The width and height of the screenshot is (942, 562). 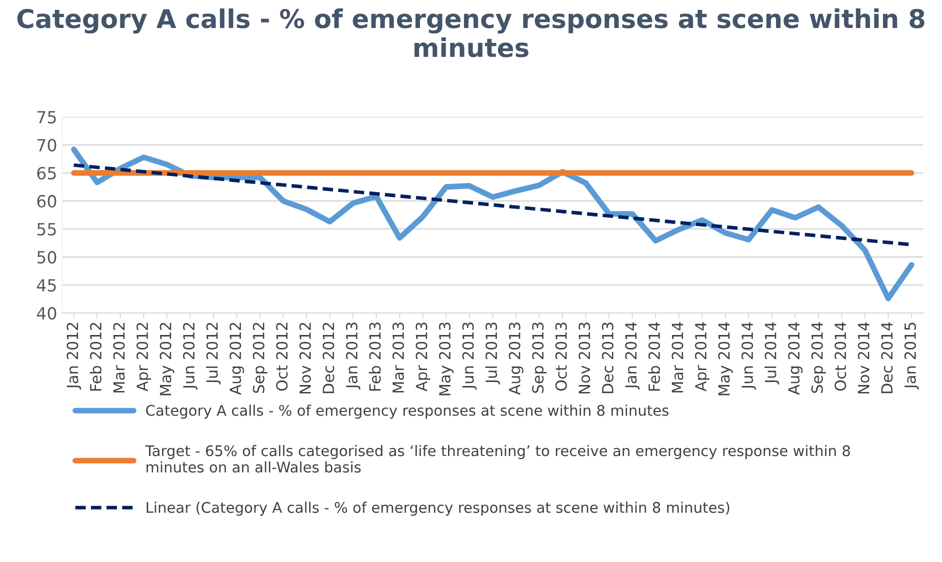 What do you see at coordinates (539, 357) in the screenshot?
I see `x-tick-label: Sep 2013` at bounding box center [539, 357].